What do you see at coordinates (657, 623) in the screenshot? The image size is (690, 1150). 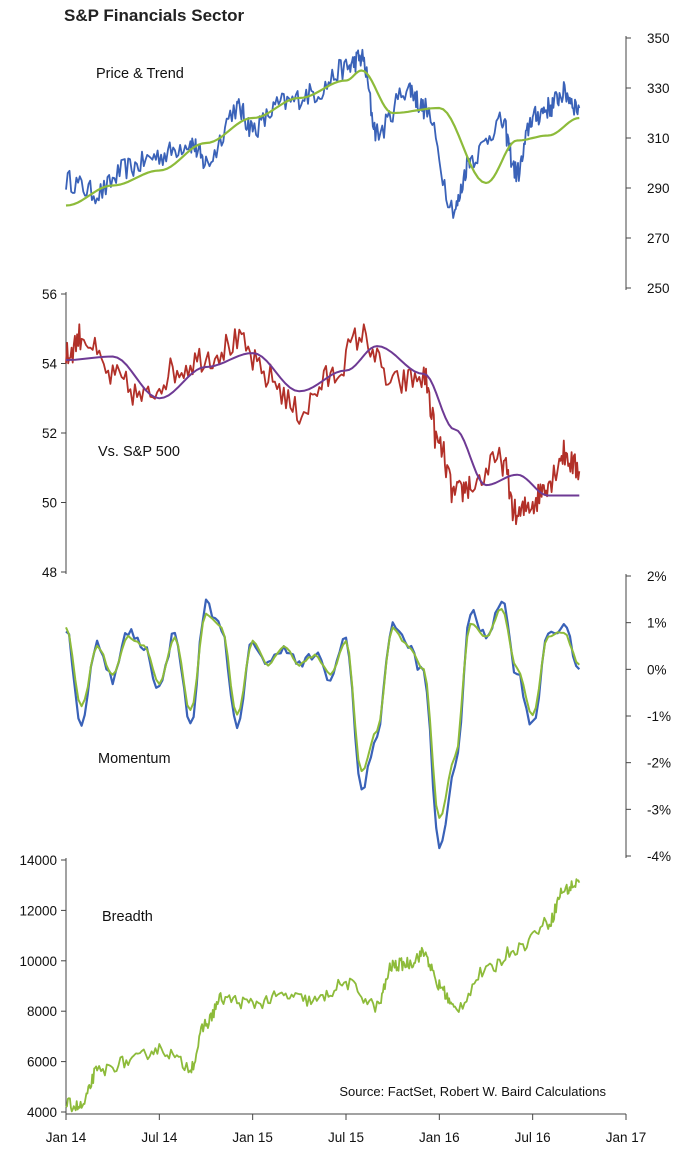 I see `y-tick-label: 1%` at bounding box center [657, 623].